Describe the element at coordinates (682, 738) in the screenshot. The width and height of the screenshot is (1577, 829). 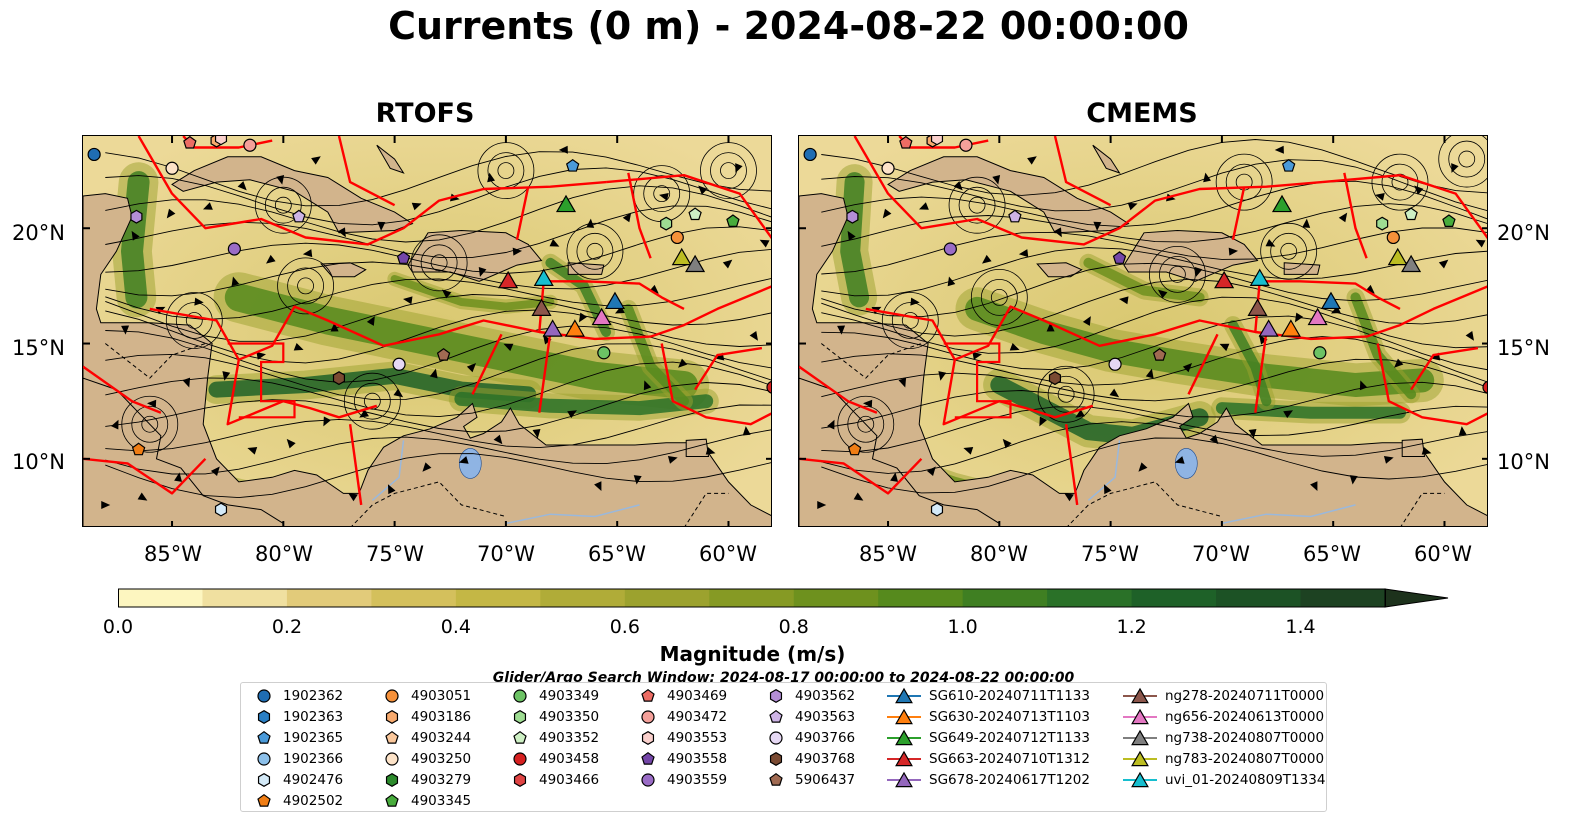
I see `legend-item: 4903553` at that location.